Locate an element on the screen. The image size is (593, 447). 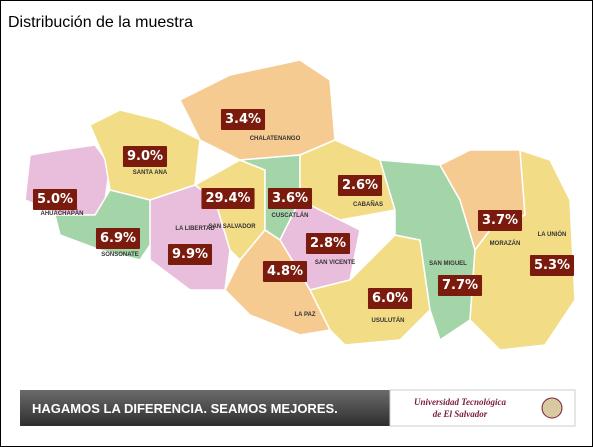
footer-band is located at coordinates (205, 408).